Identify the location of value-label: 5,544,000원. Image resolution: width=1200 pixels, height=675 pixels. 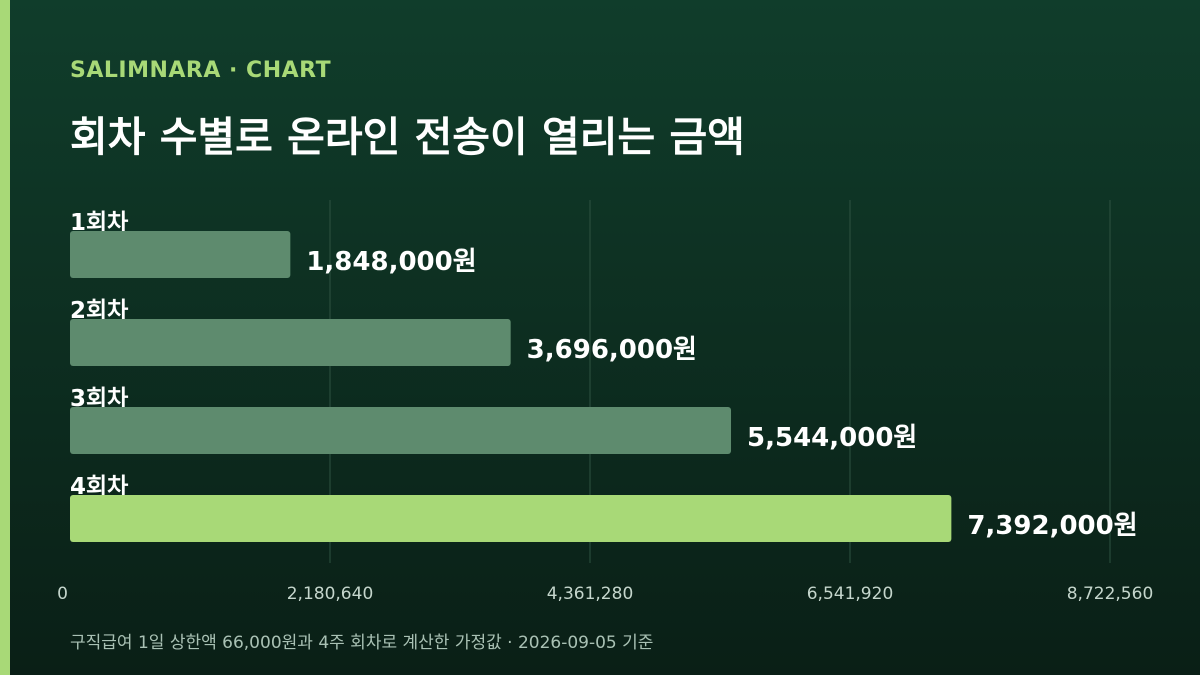
(832, 438).